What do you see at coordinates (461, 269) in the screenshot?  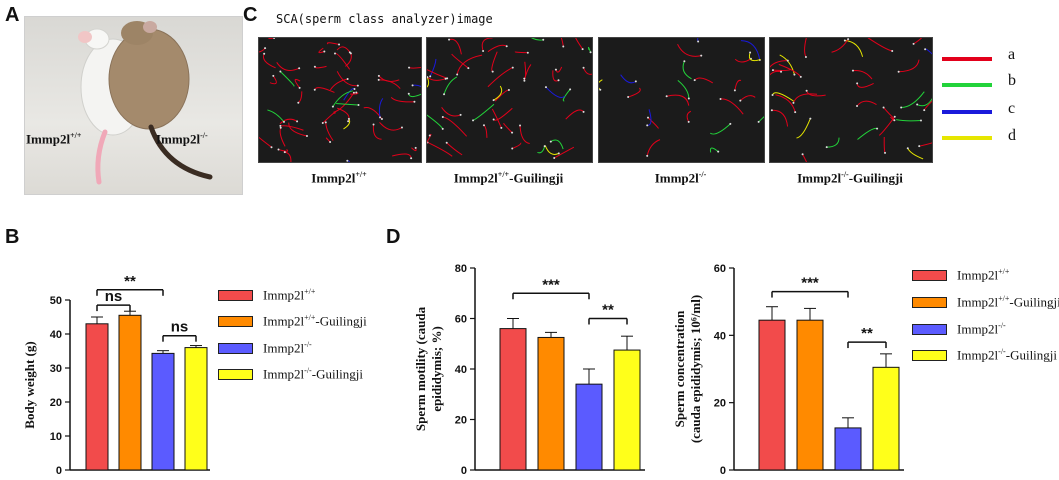 I see `y-tick-label: 80` at bounding box center [461, 269].